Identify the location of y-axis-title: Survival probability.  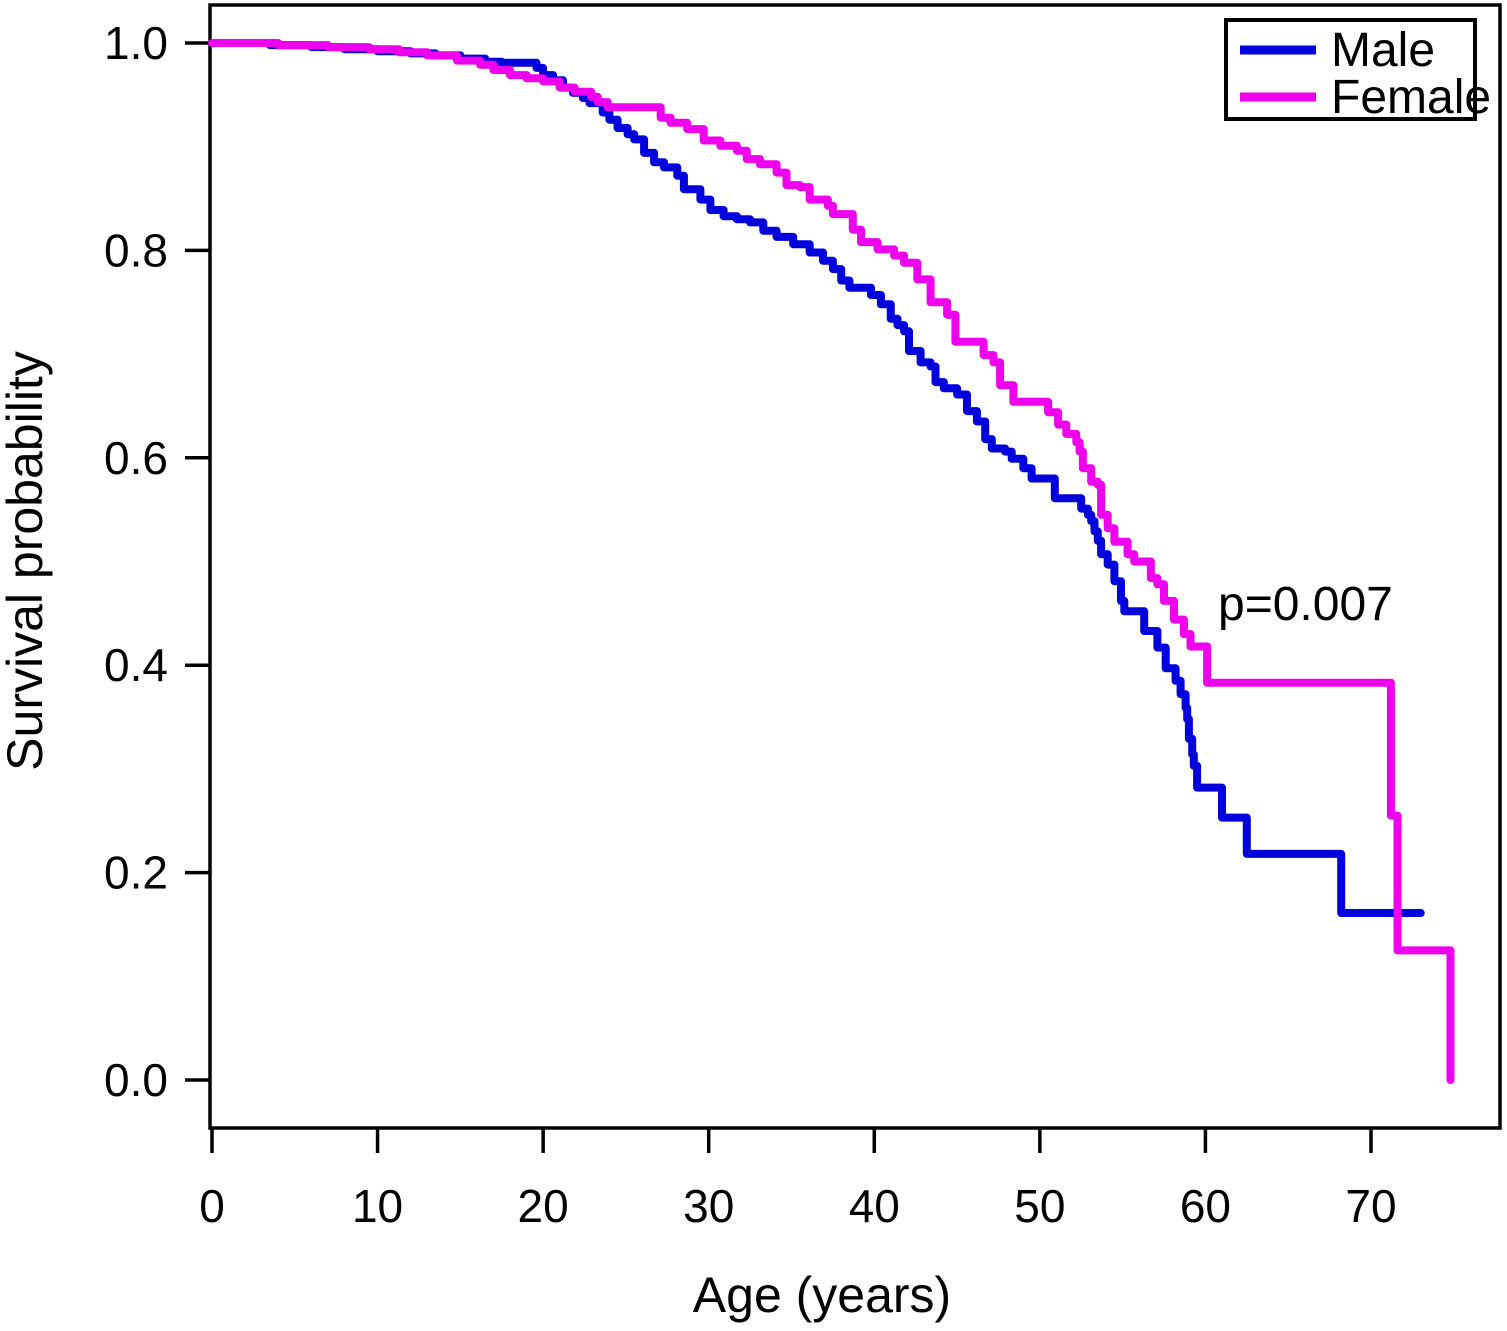
(26, 561).